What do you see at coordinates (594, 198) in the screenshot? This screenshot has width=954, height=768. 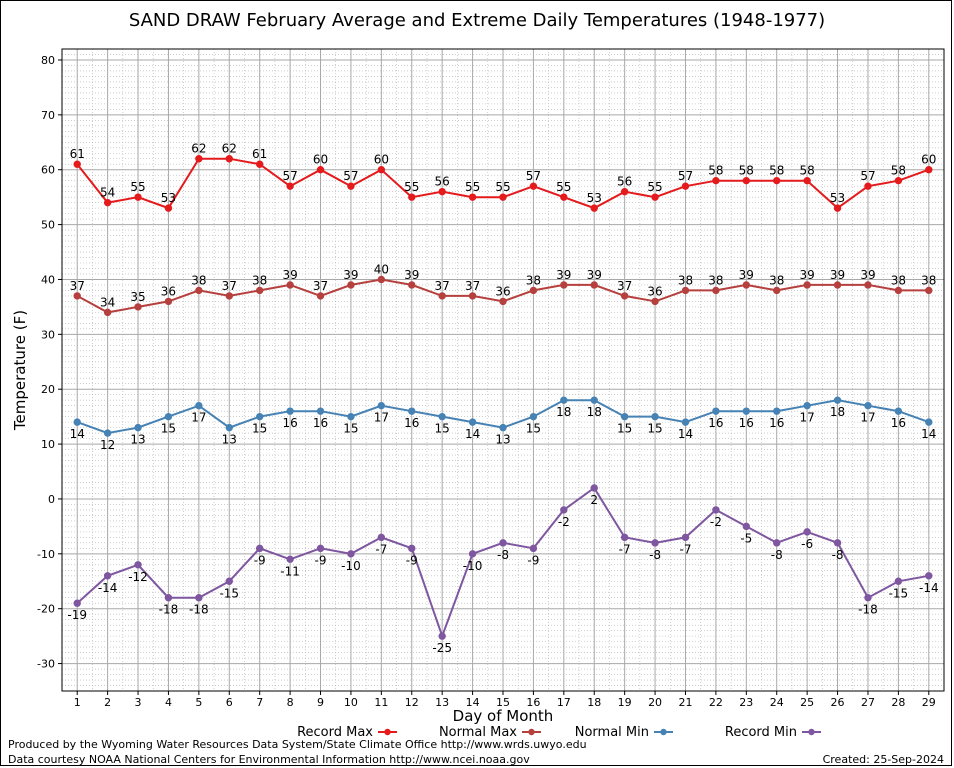 I see `data-label-record-max: 53` at bounding box center [594, 198].